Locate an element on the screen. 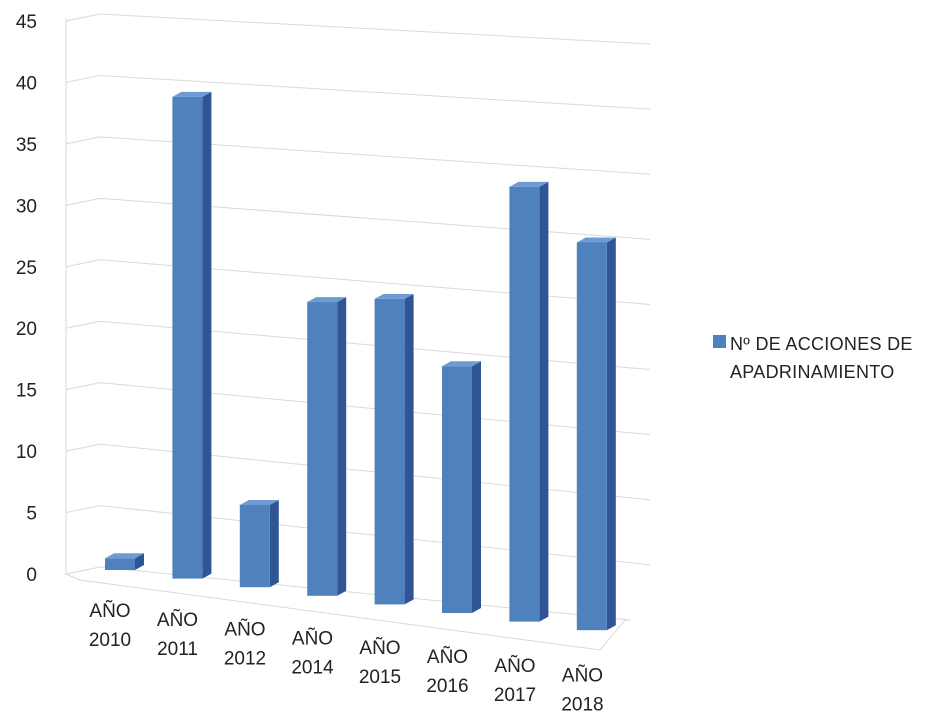  x-tick-label: AÑO 2011 is located at coordinates (177, 634).